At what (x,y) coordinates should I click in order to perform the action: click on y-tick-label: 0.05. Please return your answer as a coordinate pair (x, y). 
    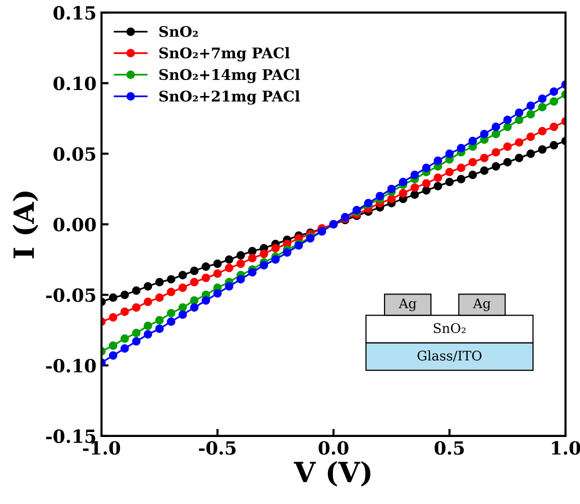
    Looking at the image, I should click on (75, 154).